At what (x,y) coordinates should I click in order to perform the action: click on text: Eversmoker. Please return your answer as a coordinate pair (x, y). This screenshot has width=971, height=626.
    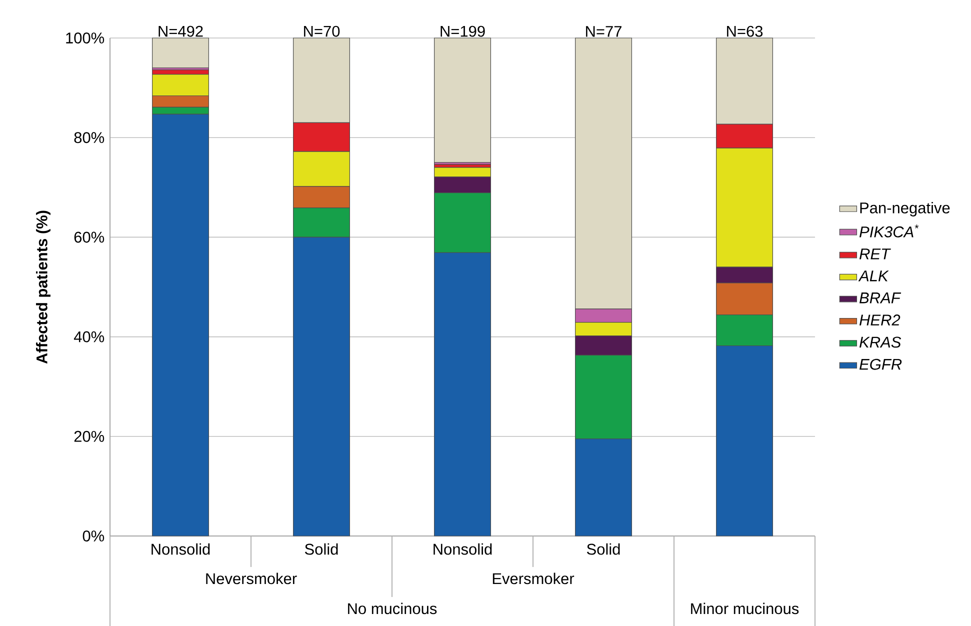
    Looking at the image, I should click on (533, 578).